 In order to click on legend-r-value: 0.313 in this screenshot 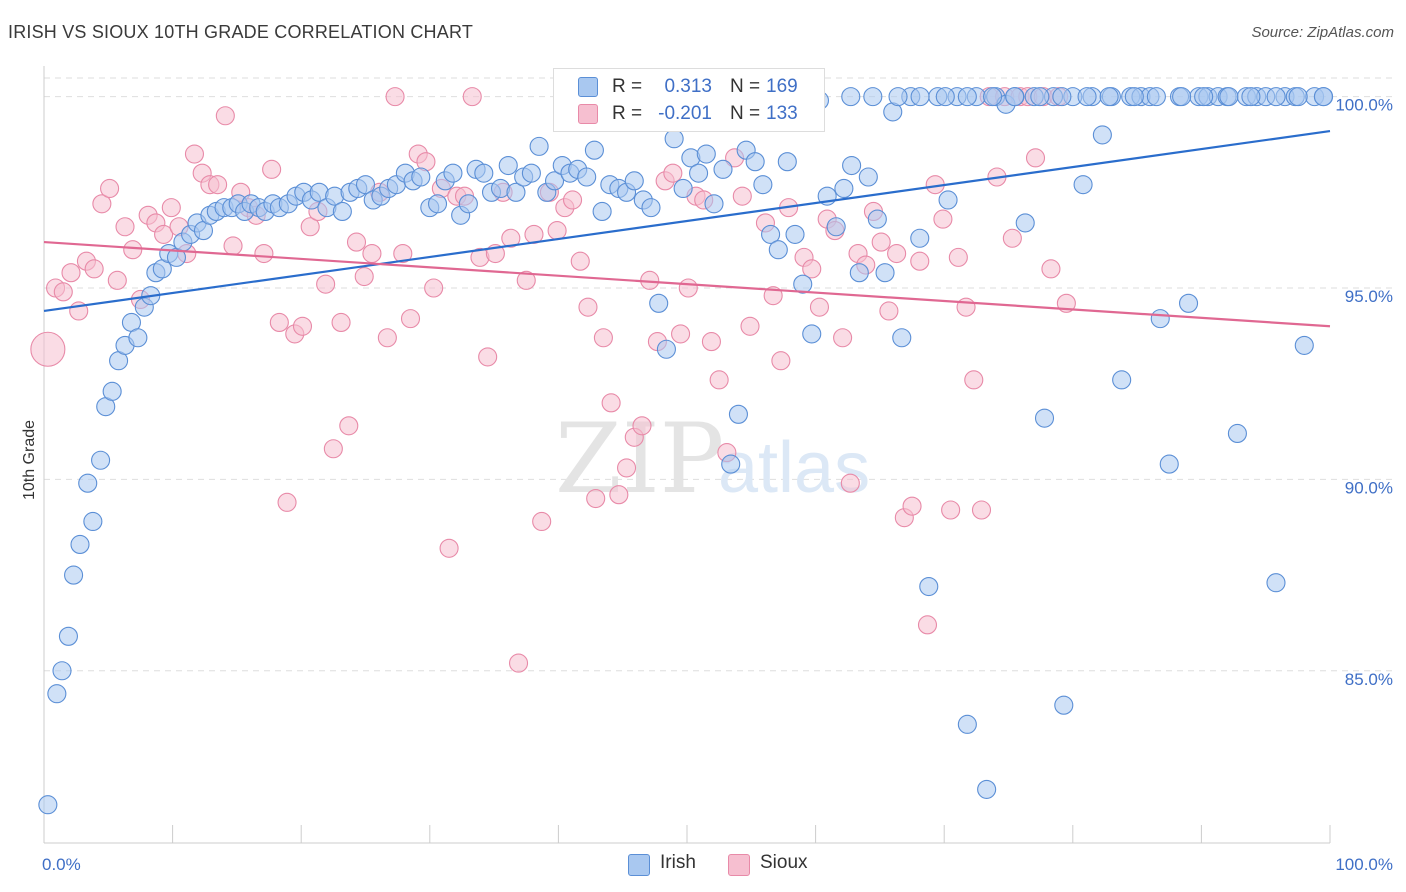, I will do `click(688, 86)`.